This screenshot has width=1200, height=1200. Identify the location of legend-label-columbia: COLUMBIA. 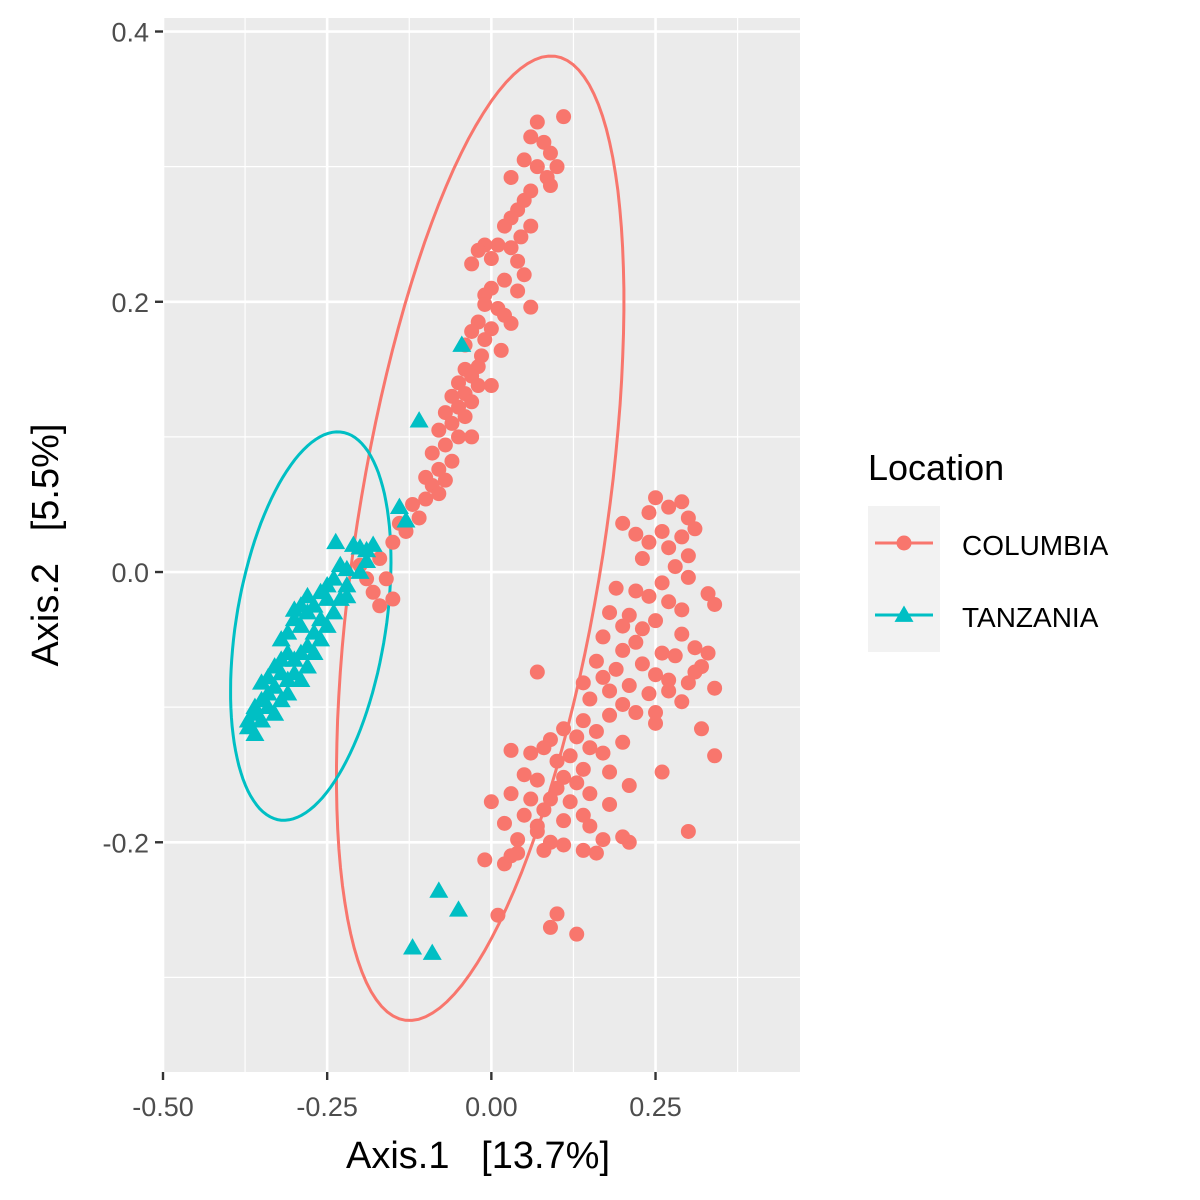
(1035, 545).